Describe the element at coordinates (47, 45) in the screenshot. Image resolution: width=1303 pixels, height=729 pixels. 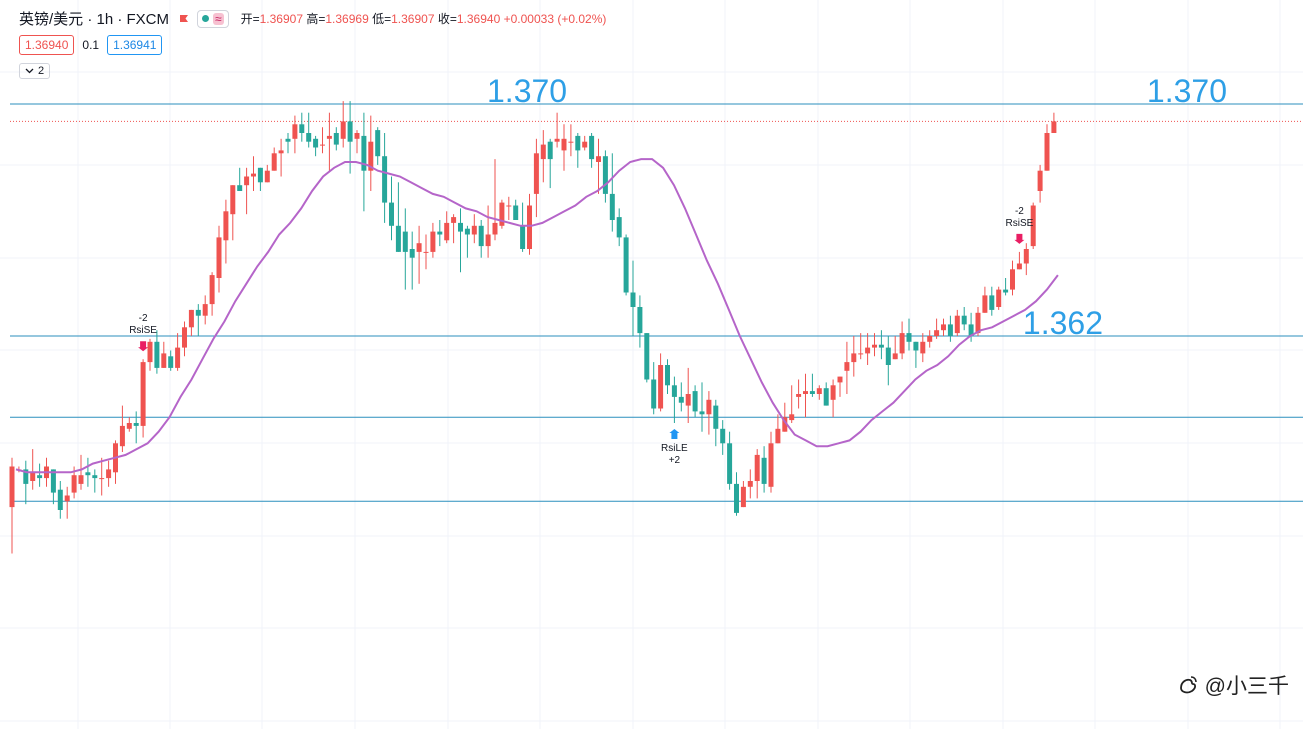
I see `sell-price-button: 1.36940` at that location.